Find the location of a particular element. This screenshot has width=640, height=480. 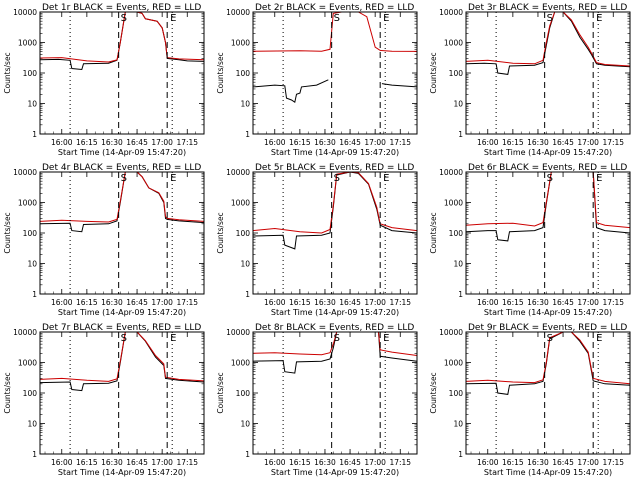

events-series-line is located at coordinates (335, 91).